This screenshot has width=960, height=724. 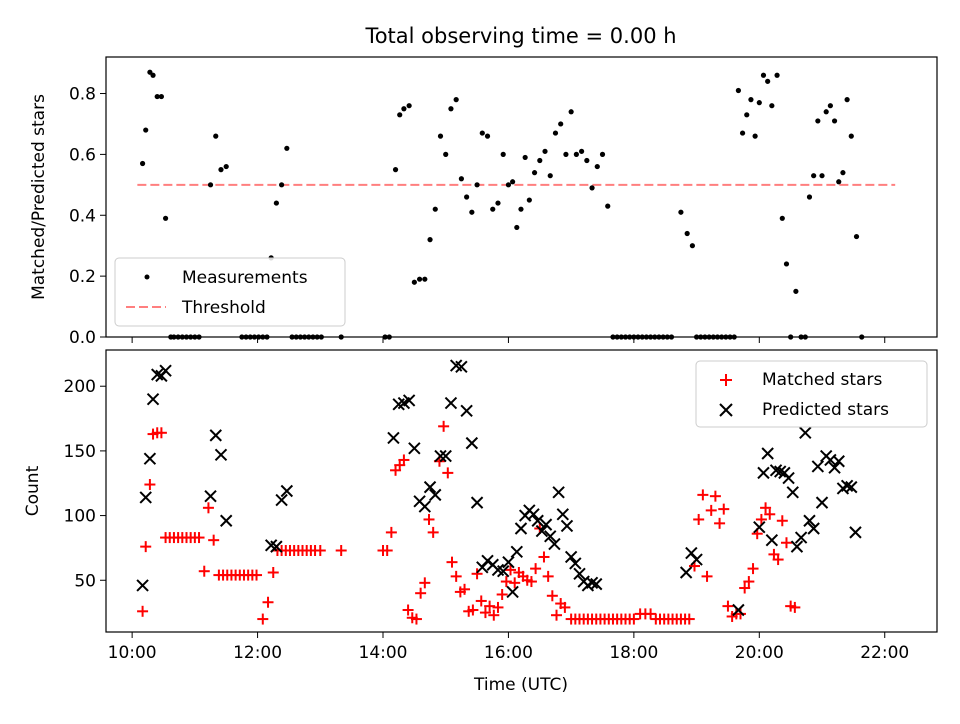 What do you see at coordinates (223, 308) in the screenshot?
I see `legend-threshold-label: Threshold` at bounding box center [223, 308].